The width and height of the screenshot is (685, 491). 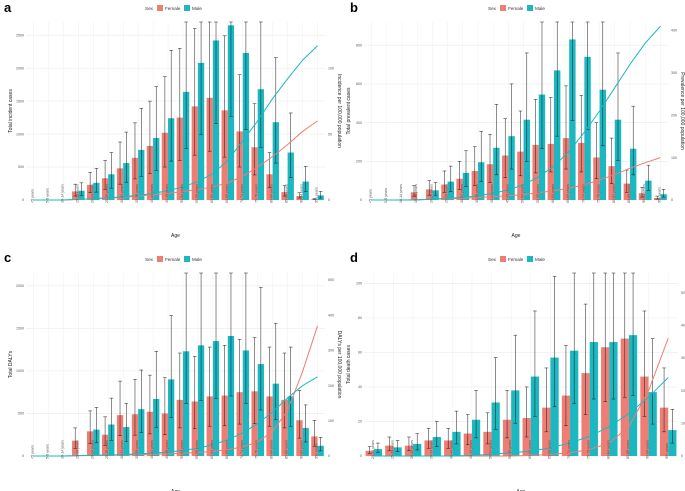 I want to click on y2-axis-title: Prevalence per 100,000 population, so click(x=682, y=111).